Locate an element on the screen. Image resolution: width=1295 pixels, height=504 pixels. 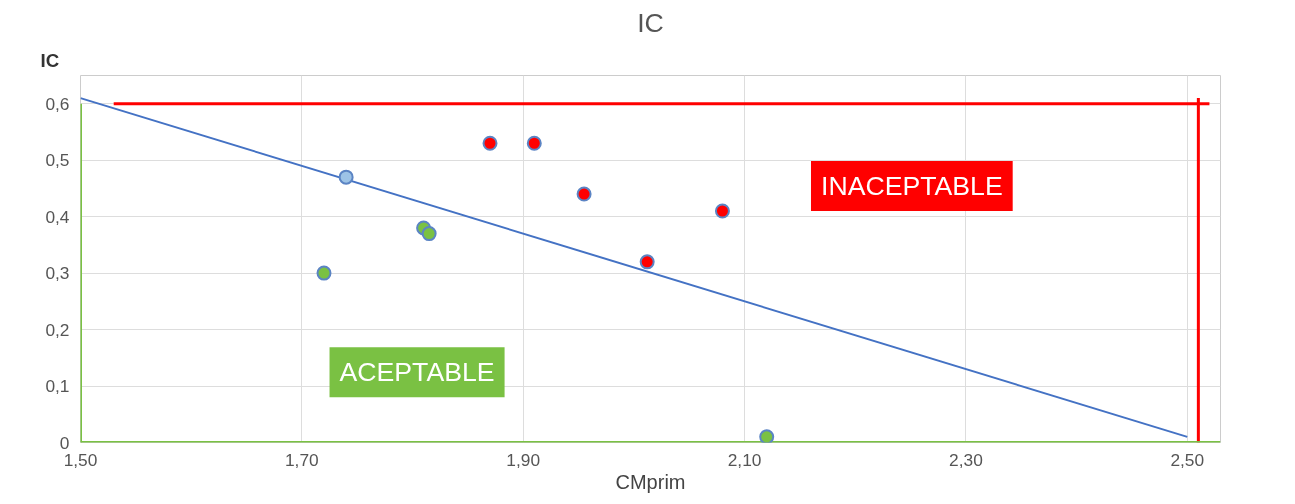
y-tick-label: 0,6 is located at coordinates (57, 103).